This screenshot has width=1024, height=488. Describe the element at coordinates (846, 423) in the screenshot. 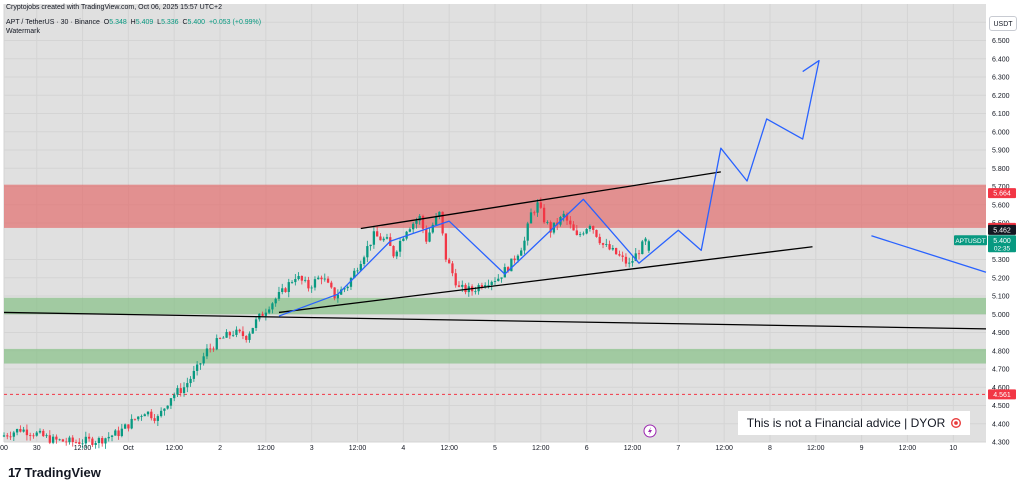

I see `disclaimer-text: This is not a Financial advice | DYOR` at that location.